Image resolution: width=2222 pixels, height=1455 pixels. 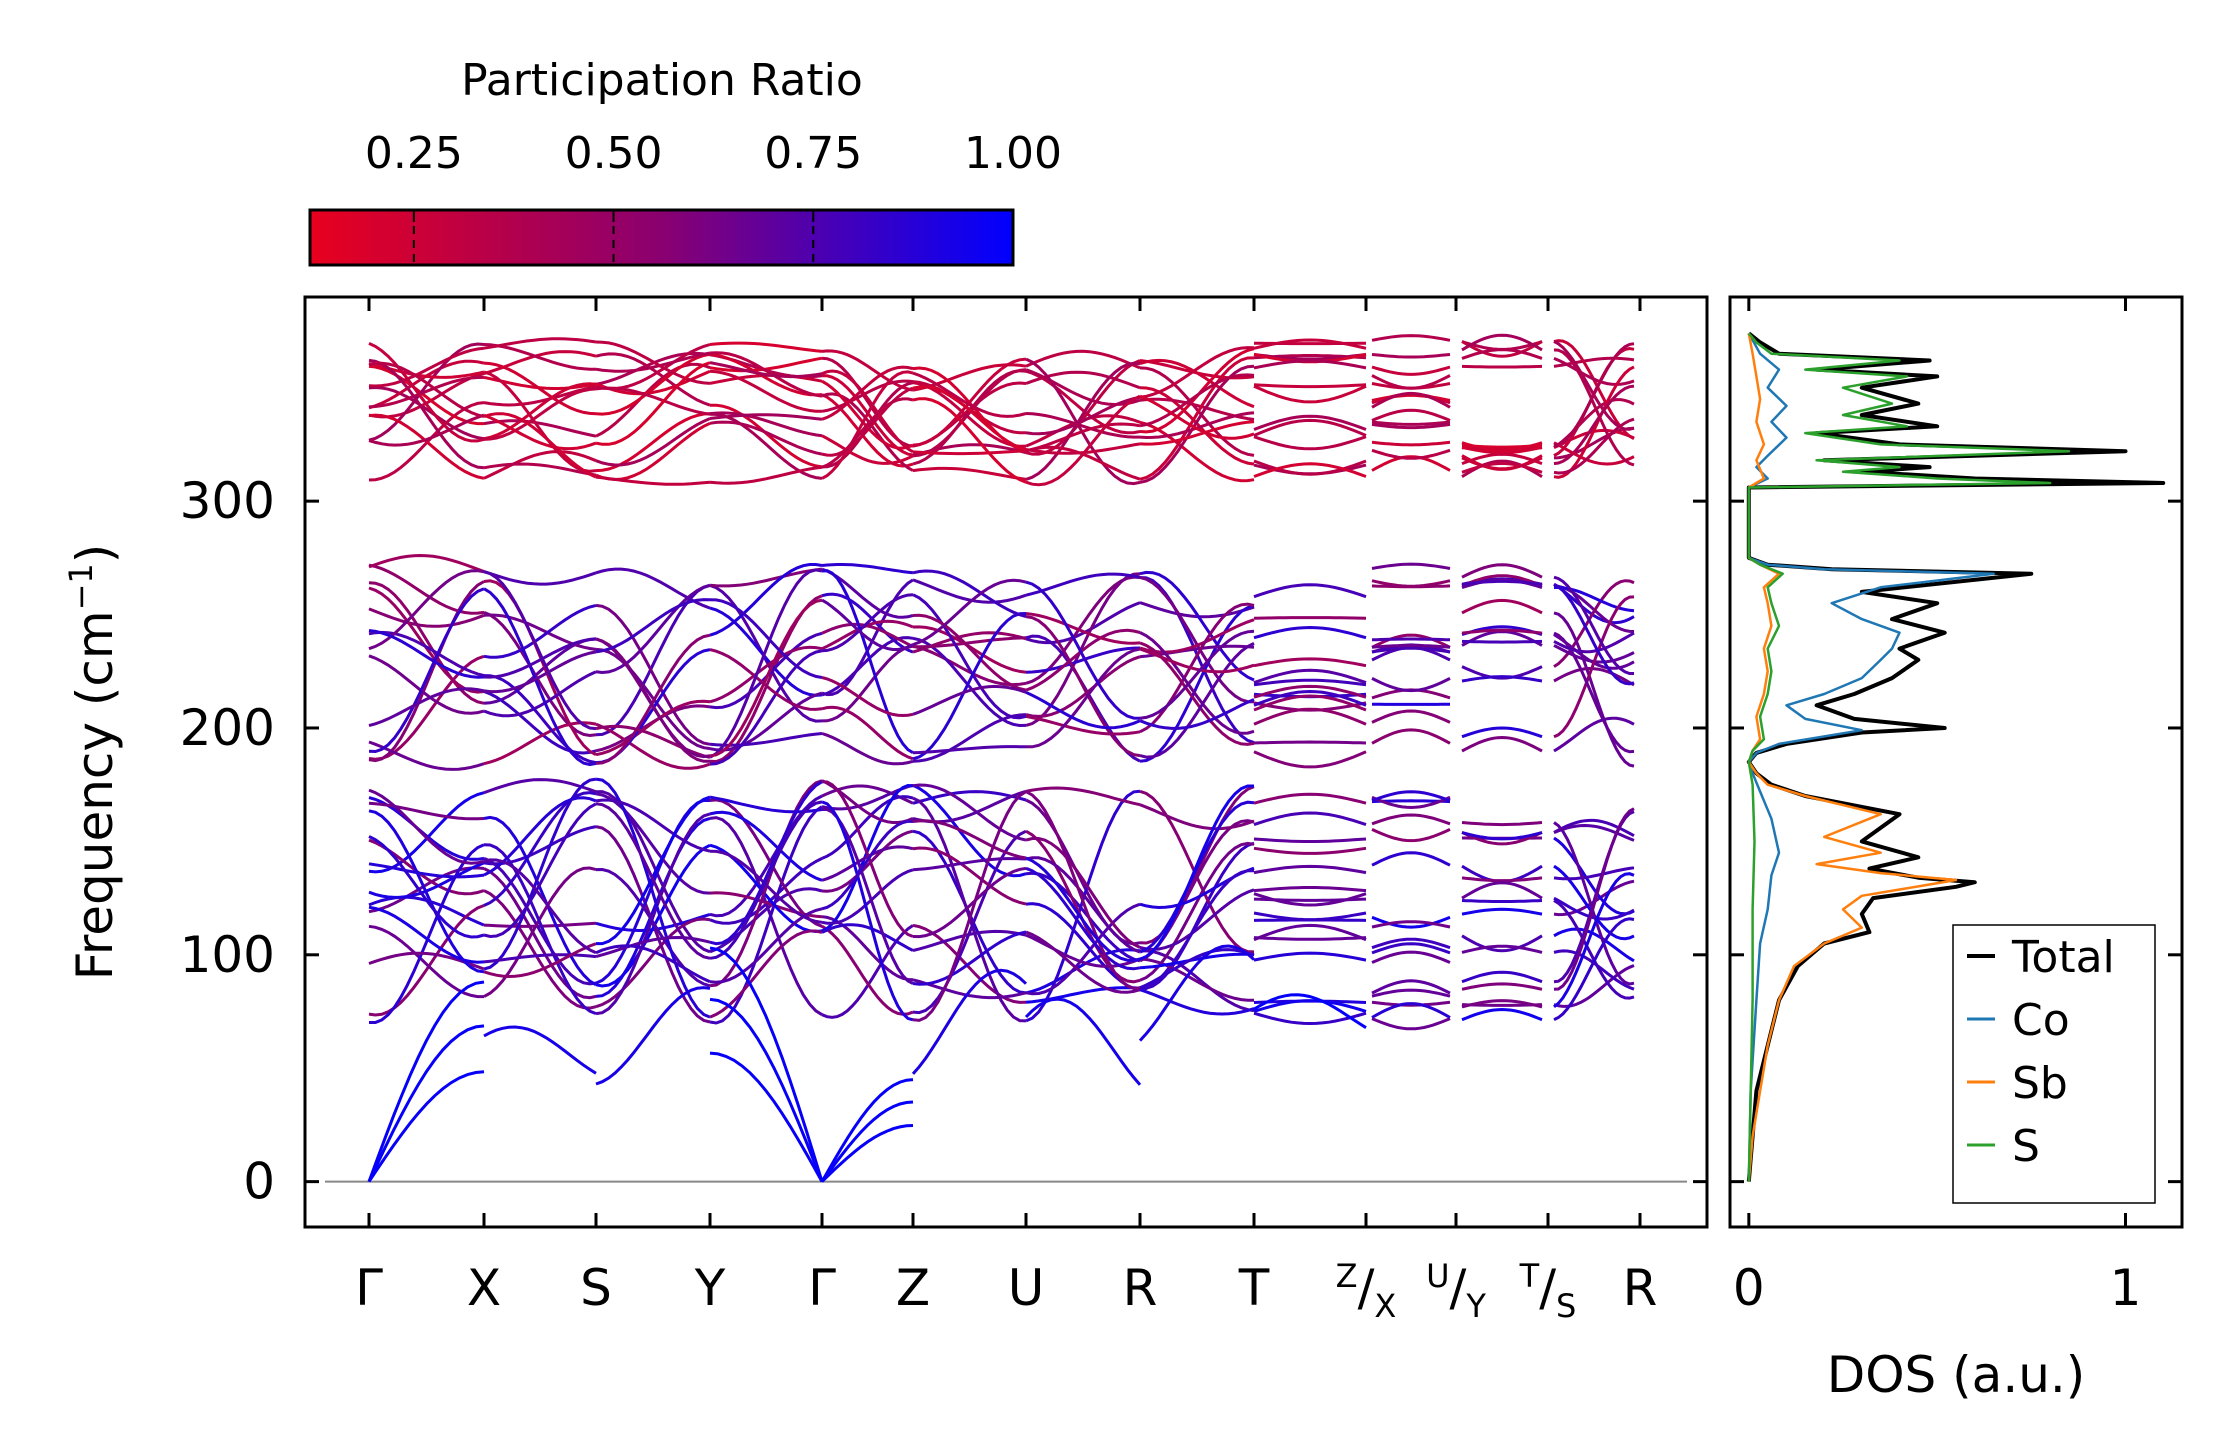 What do you see at coordinates (1548, 1291) in the screenshot?
I see `k-point-label: T/S` at bounding box center [1548, 1291].